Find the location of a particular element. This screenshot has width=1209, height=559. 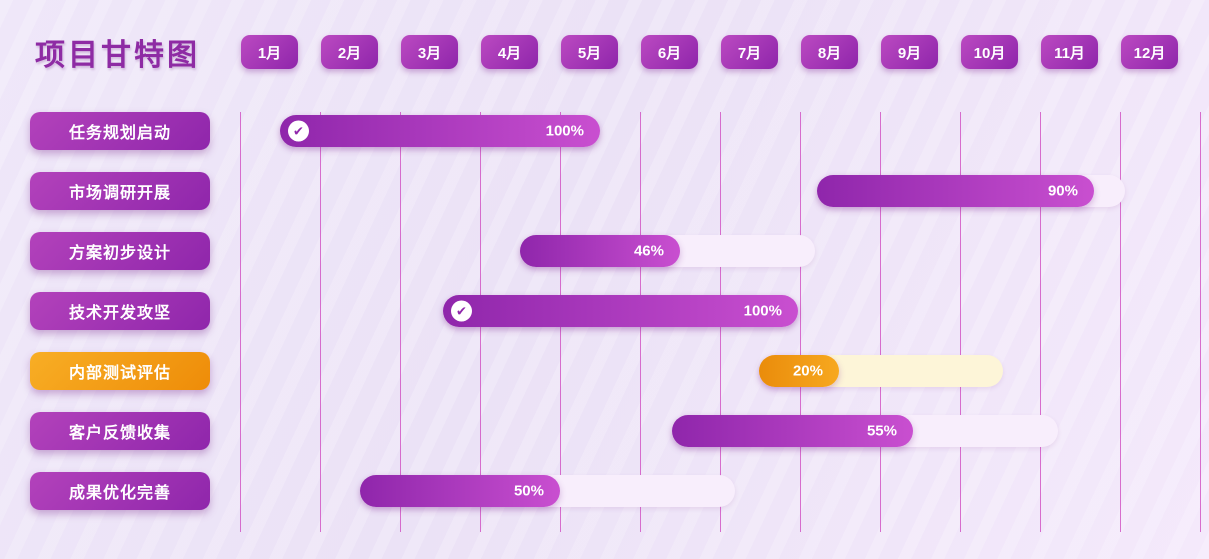

progress-percent-label: 55% is located at coordinates (881, 431).